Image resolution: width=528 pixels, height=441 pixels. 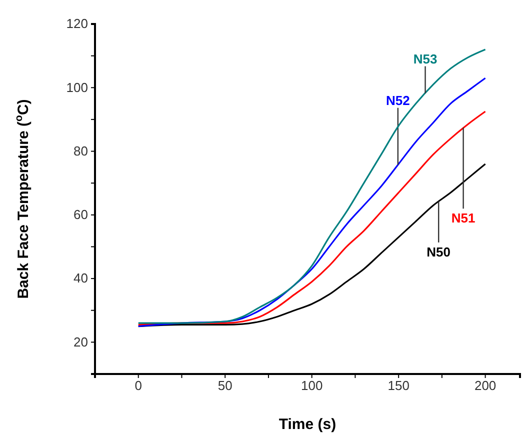 I want to click on text: N51, so click(x=463, y=218).